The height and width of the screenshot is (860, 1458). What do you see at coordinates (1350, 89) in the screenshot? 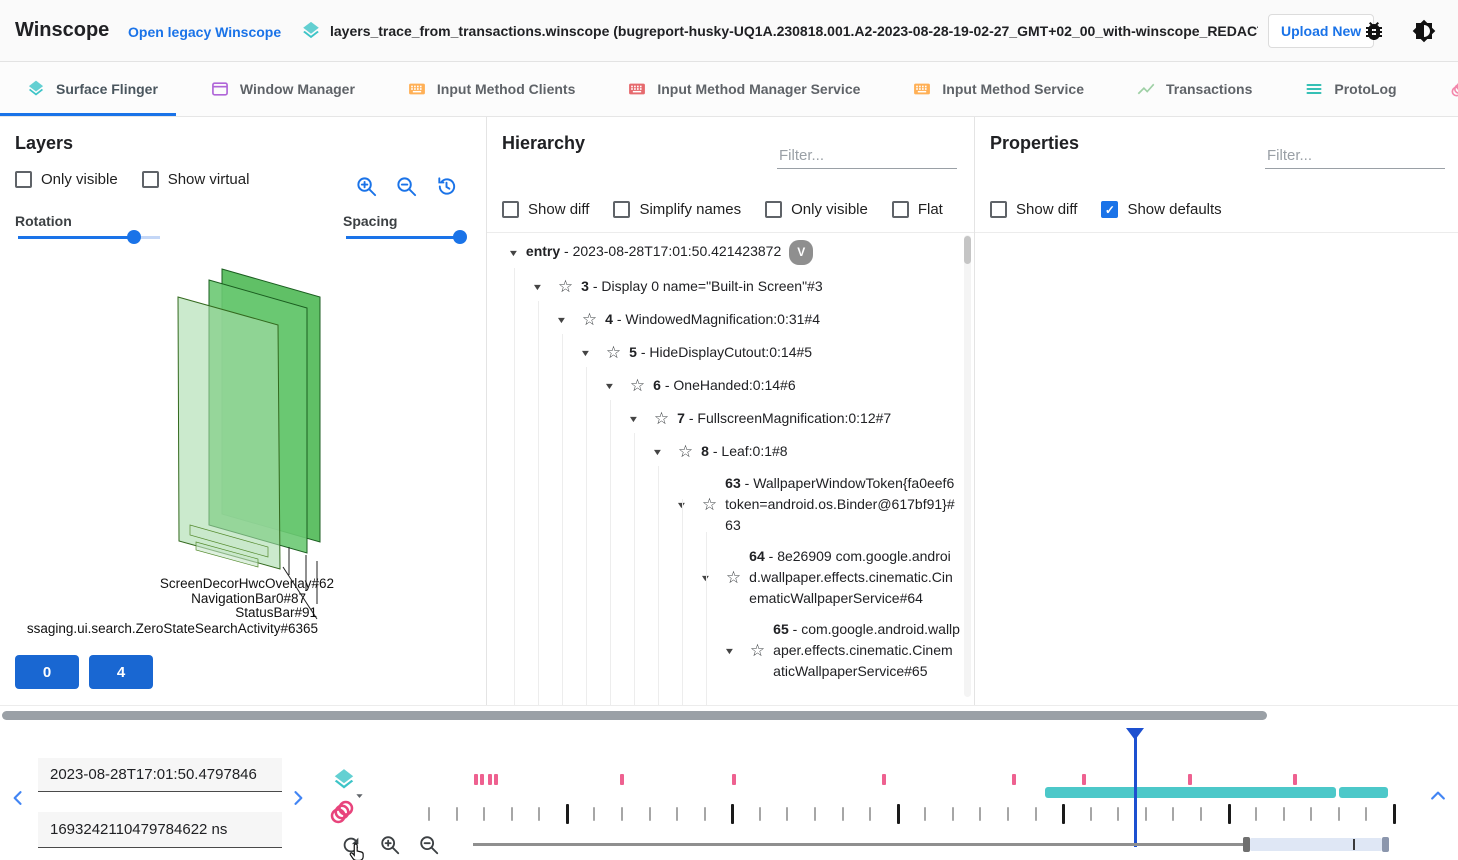
I see `tab-protolog: ProtoLog` at bounding box center [1350, 89].